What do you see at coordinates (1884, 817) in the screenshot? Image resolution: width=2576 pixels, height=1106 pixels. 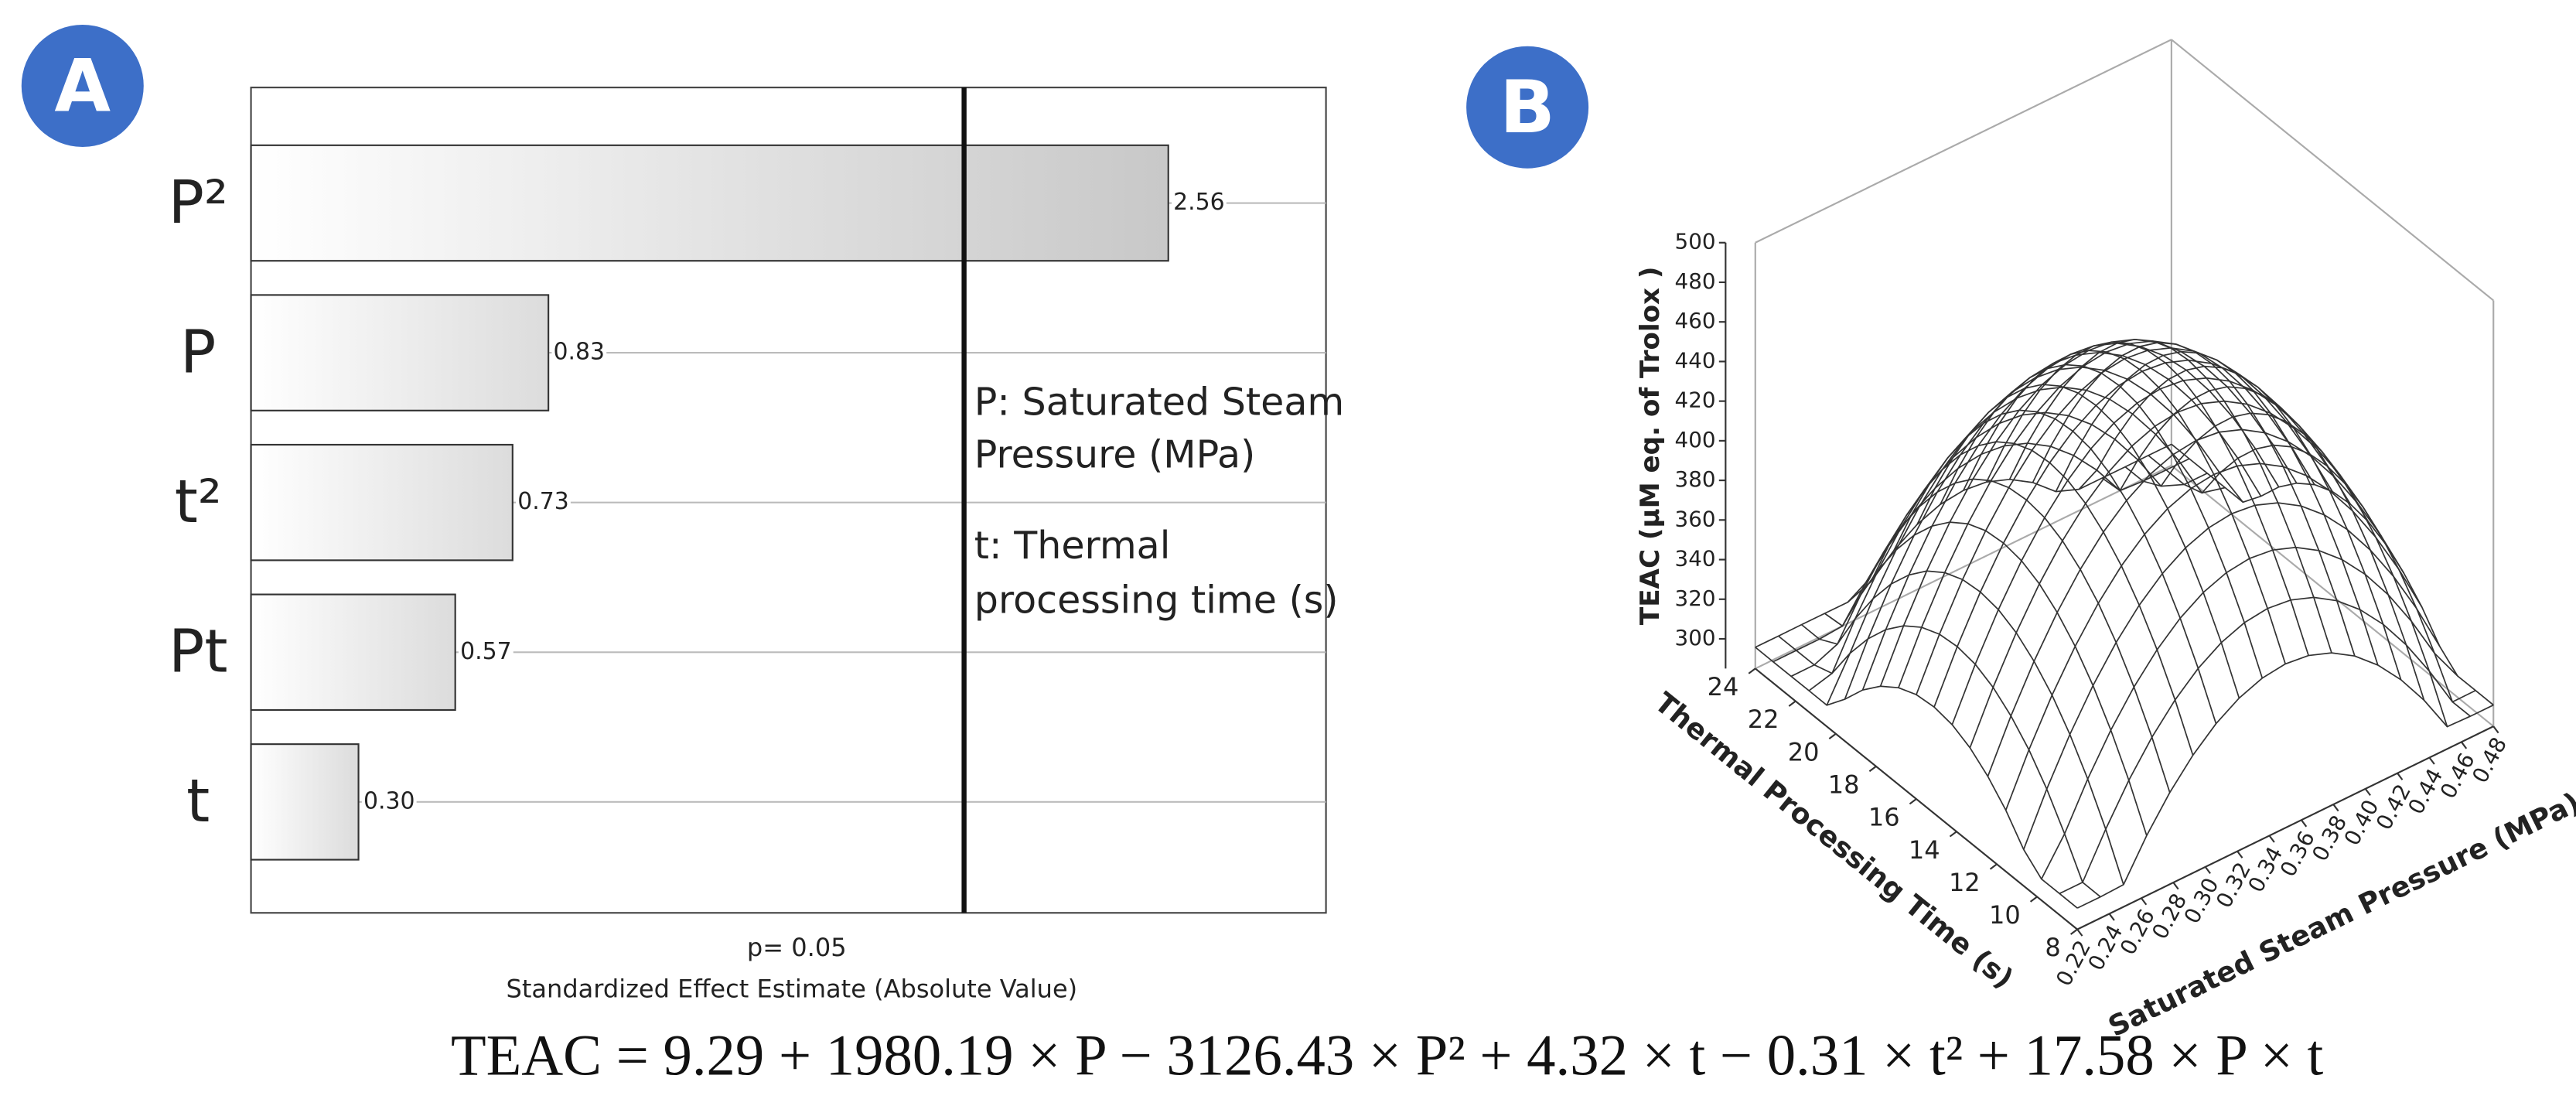 I see `x-tick-label: 16` at bounding box center [1884, 817].